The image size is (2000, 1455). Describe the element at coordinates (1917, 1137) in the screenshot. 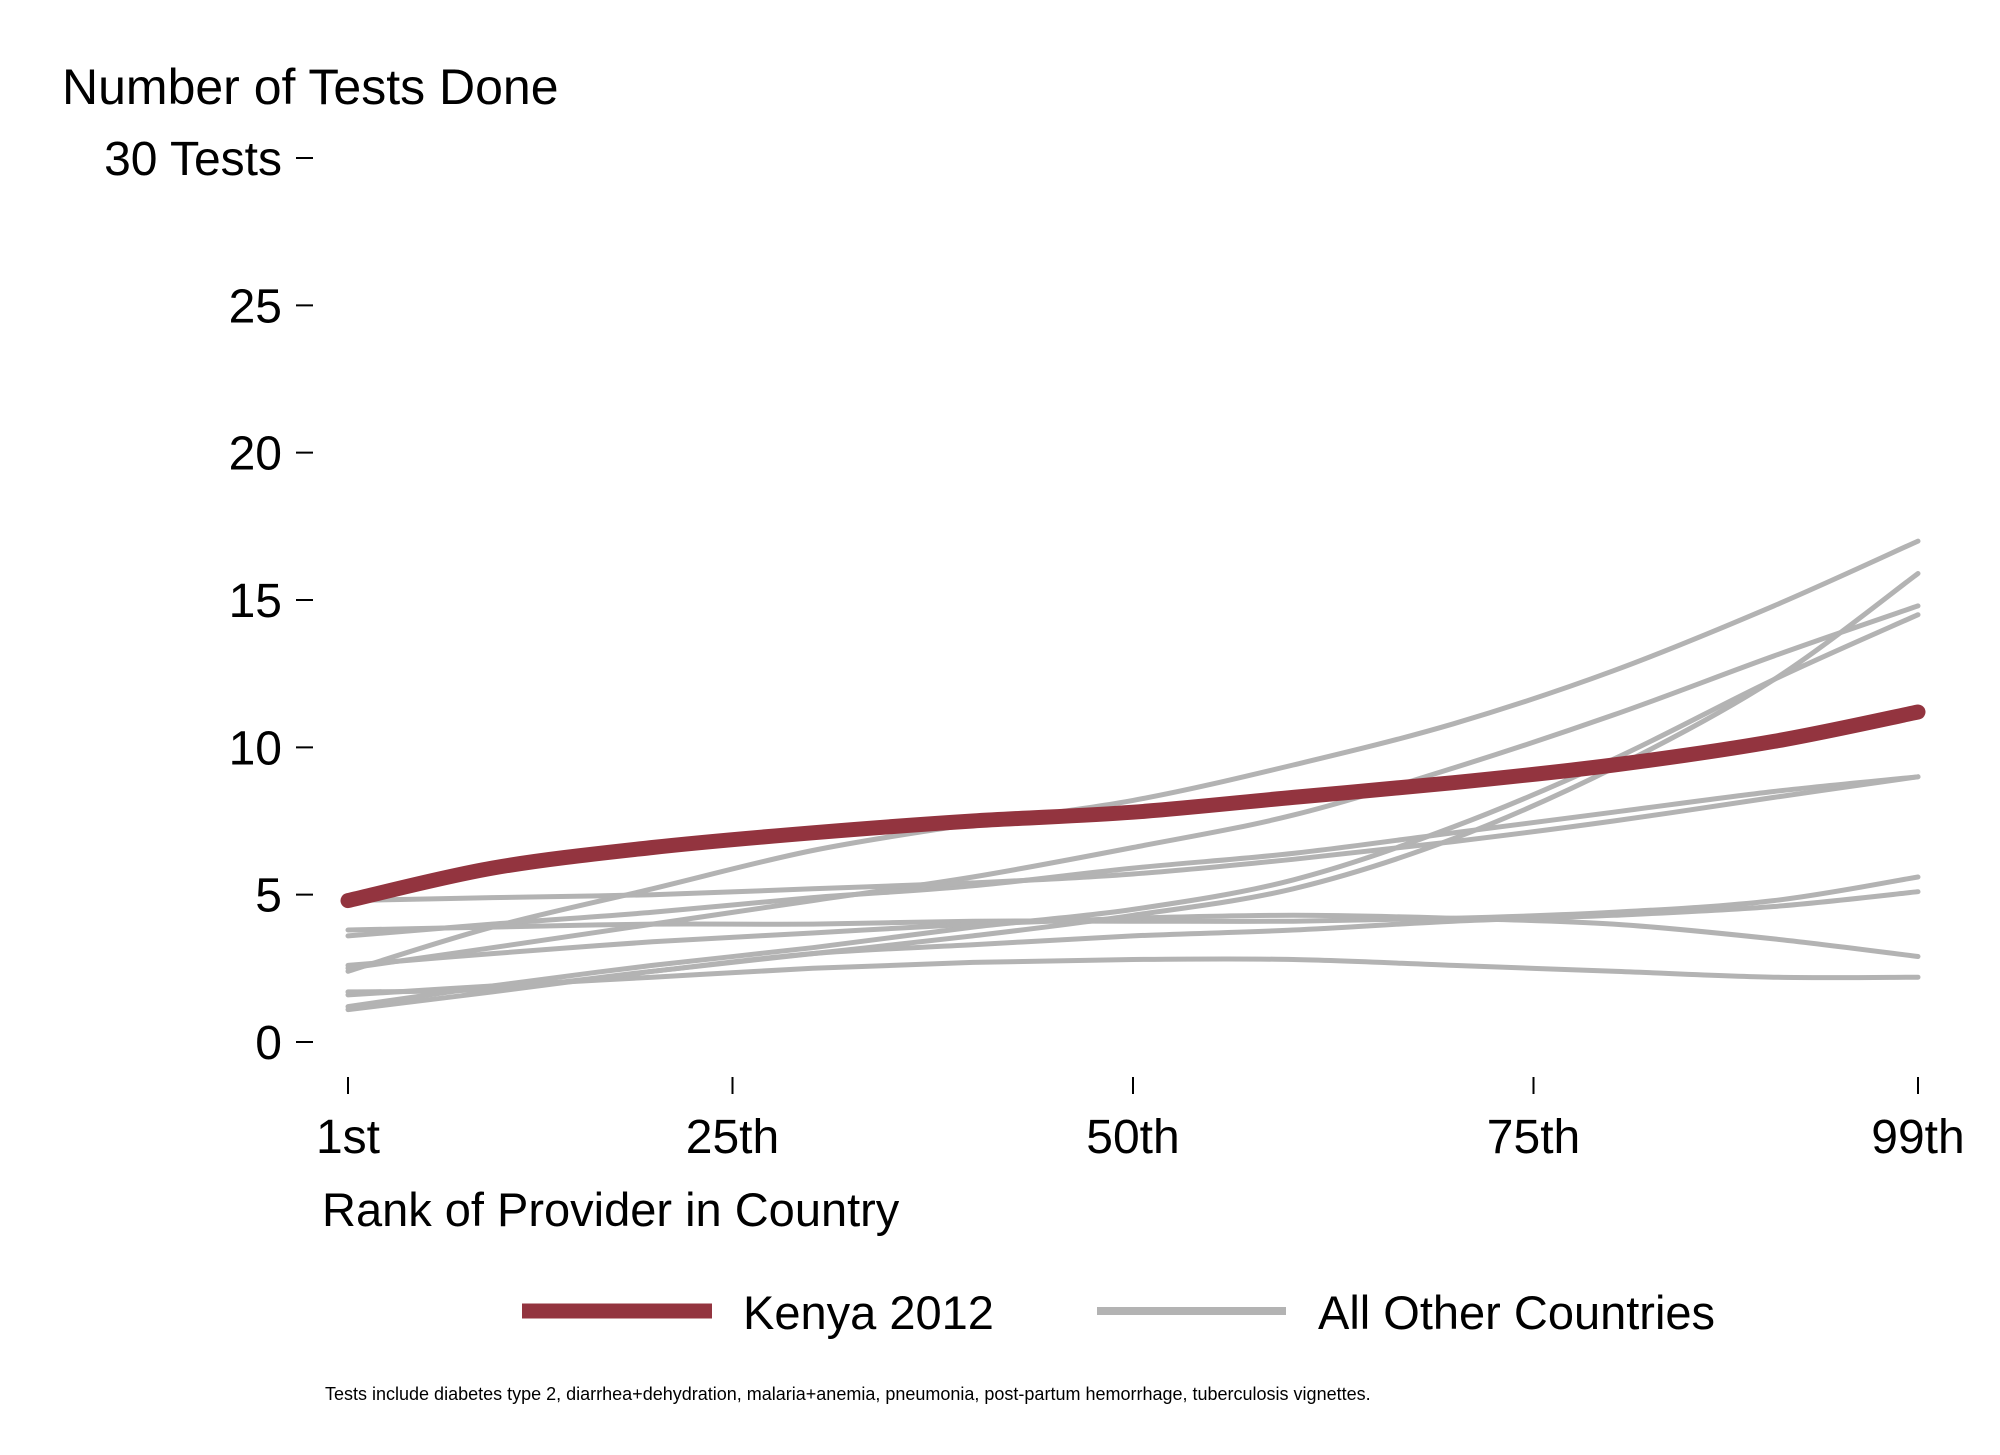

I see `x-tick-label: 99th` at that location.